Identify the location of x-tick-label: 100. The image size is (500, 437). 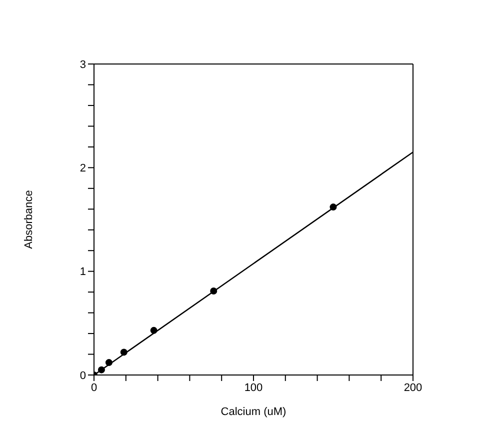
(253, 388).